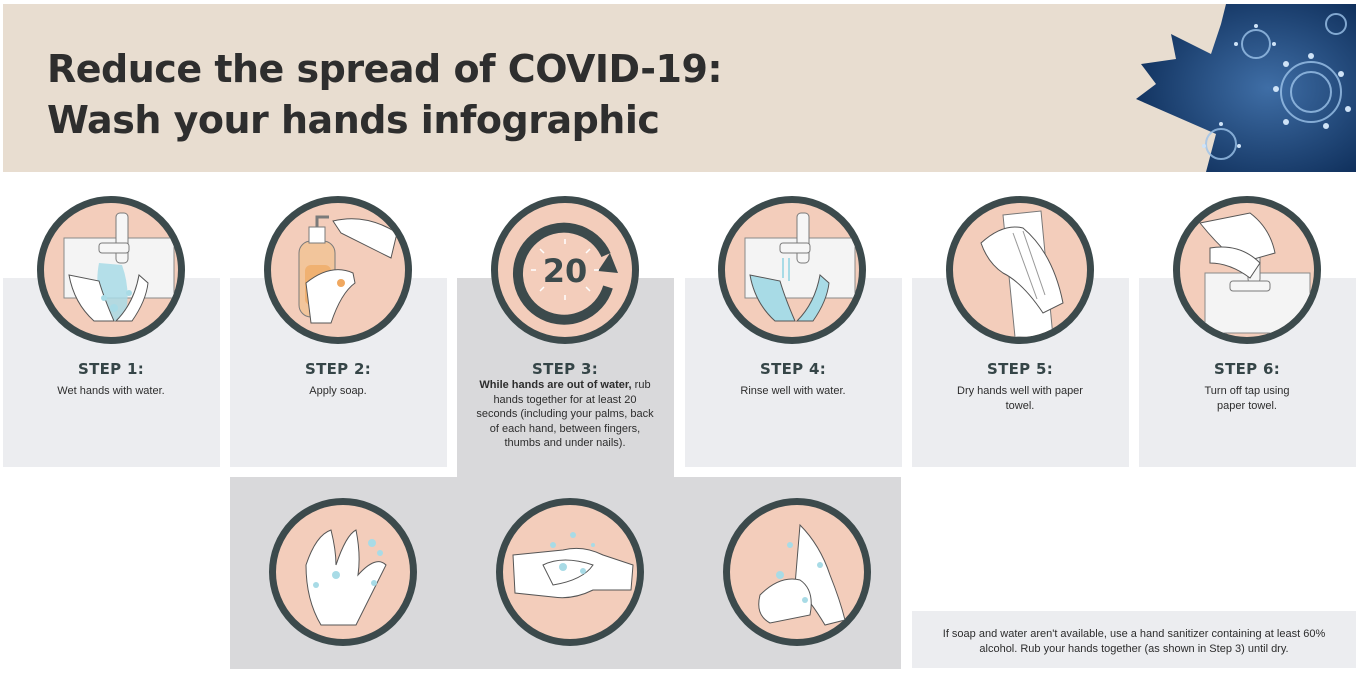 Image resolution: width=1366 pixels, height=682 pixels. What do you see at coordinates (800, 267) in the screenshot?
I see `faucet-rinse-hands-icon` at bounding box center [800, 267].